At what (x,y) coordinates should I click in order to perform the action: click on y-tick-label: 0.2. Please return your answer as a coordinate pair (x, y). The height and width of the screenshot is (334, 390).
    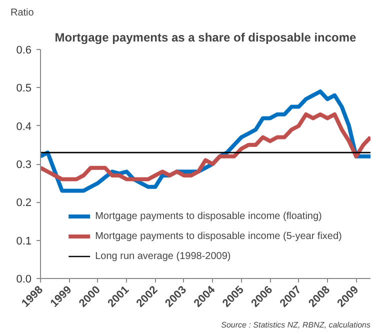
    Looking at the image, I should click on (24, 203).